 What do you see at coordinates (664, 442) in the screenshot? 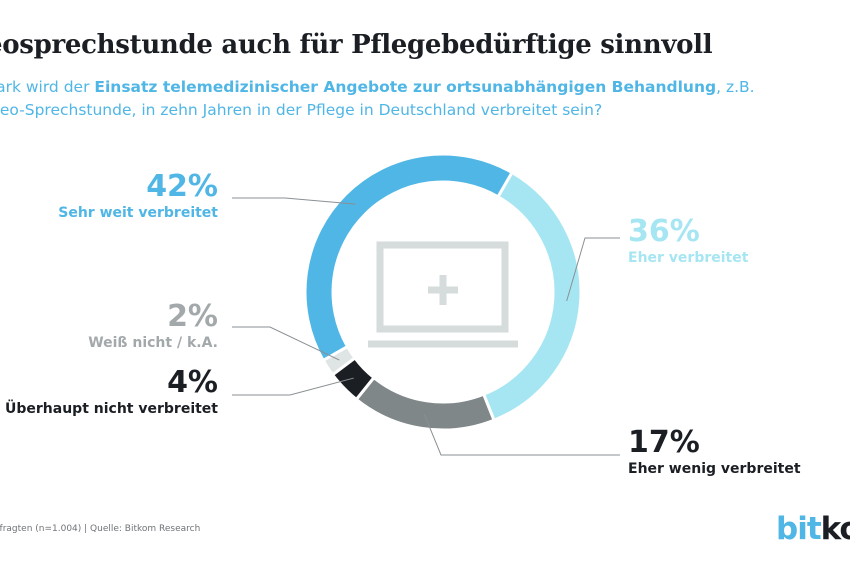
I see `pct-label: 17%` at bounding box center [664, 442].